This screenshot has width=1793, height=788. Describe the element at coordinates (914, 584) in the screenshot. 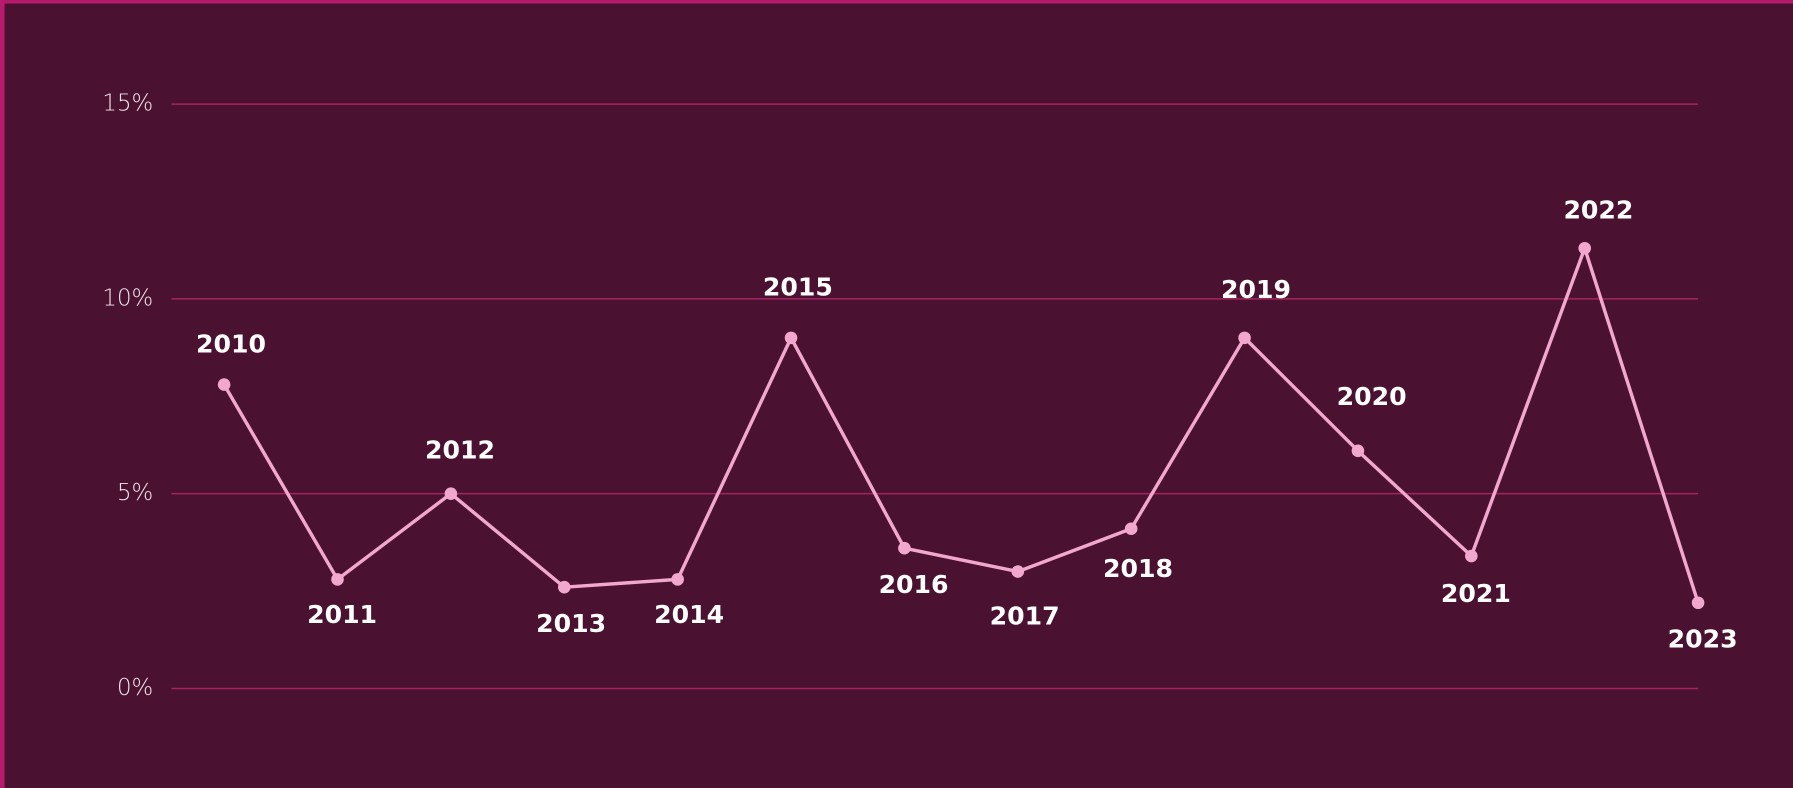

I see `year-label: 2016` at that location.